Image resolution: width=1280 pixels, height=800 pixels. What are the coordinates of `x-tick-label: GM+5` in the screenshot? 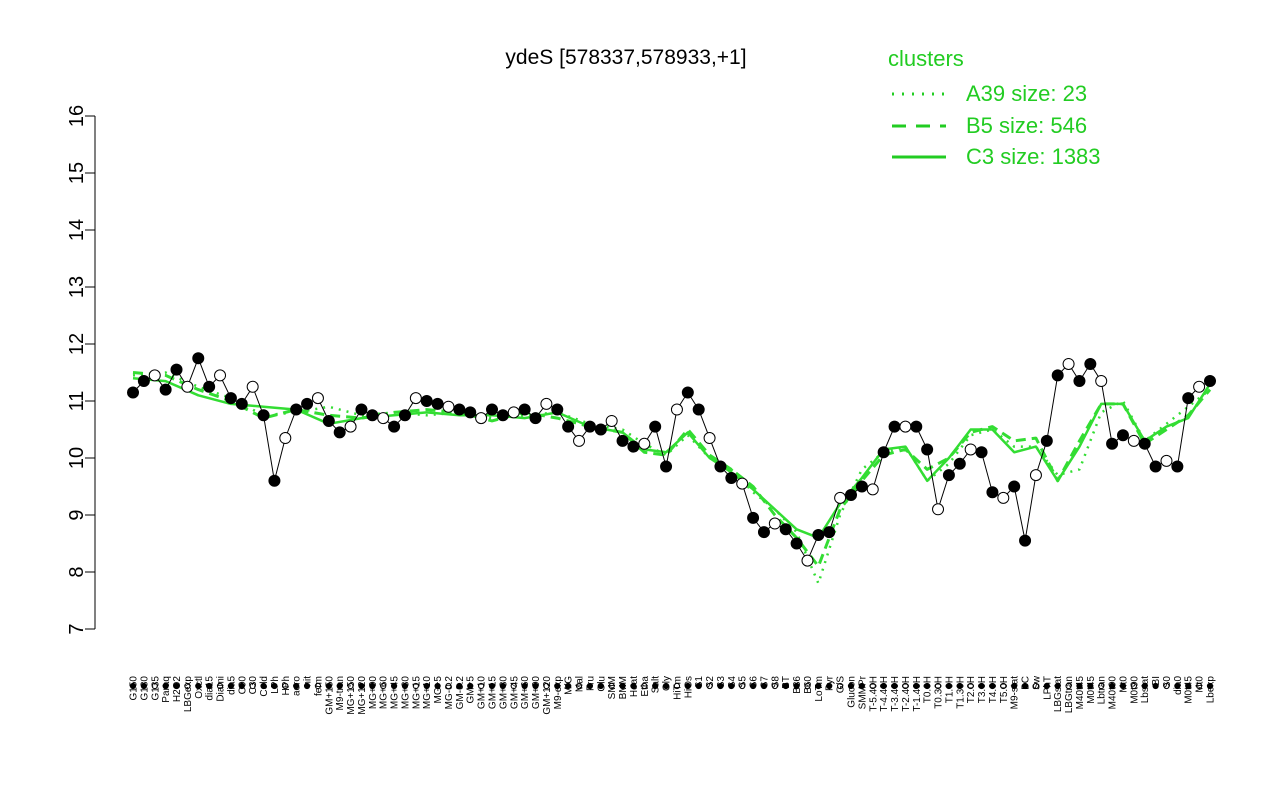 It's located at (471, 690).